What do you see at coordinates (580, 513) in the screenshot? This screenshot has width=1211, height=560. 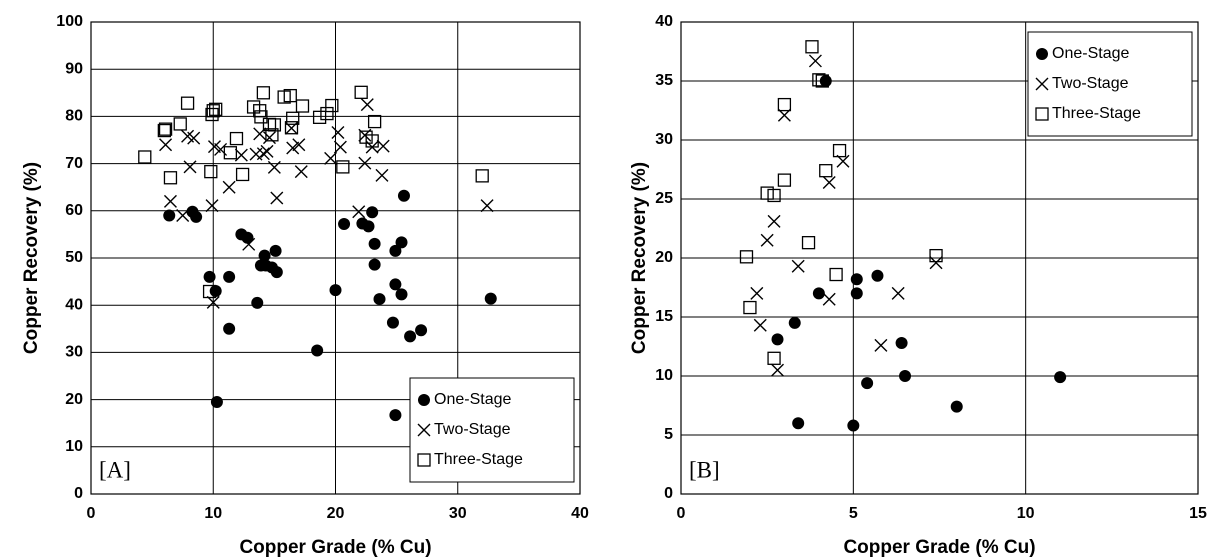 I see `x-tick-label: 40` at bounding box center [580, 513].